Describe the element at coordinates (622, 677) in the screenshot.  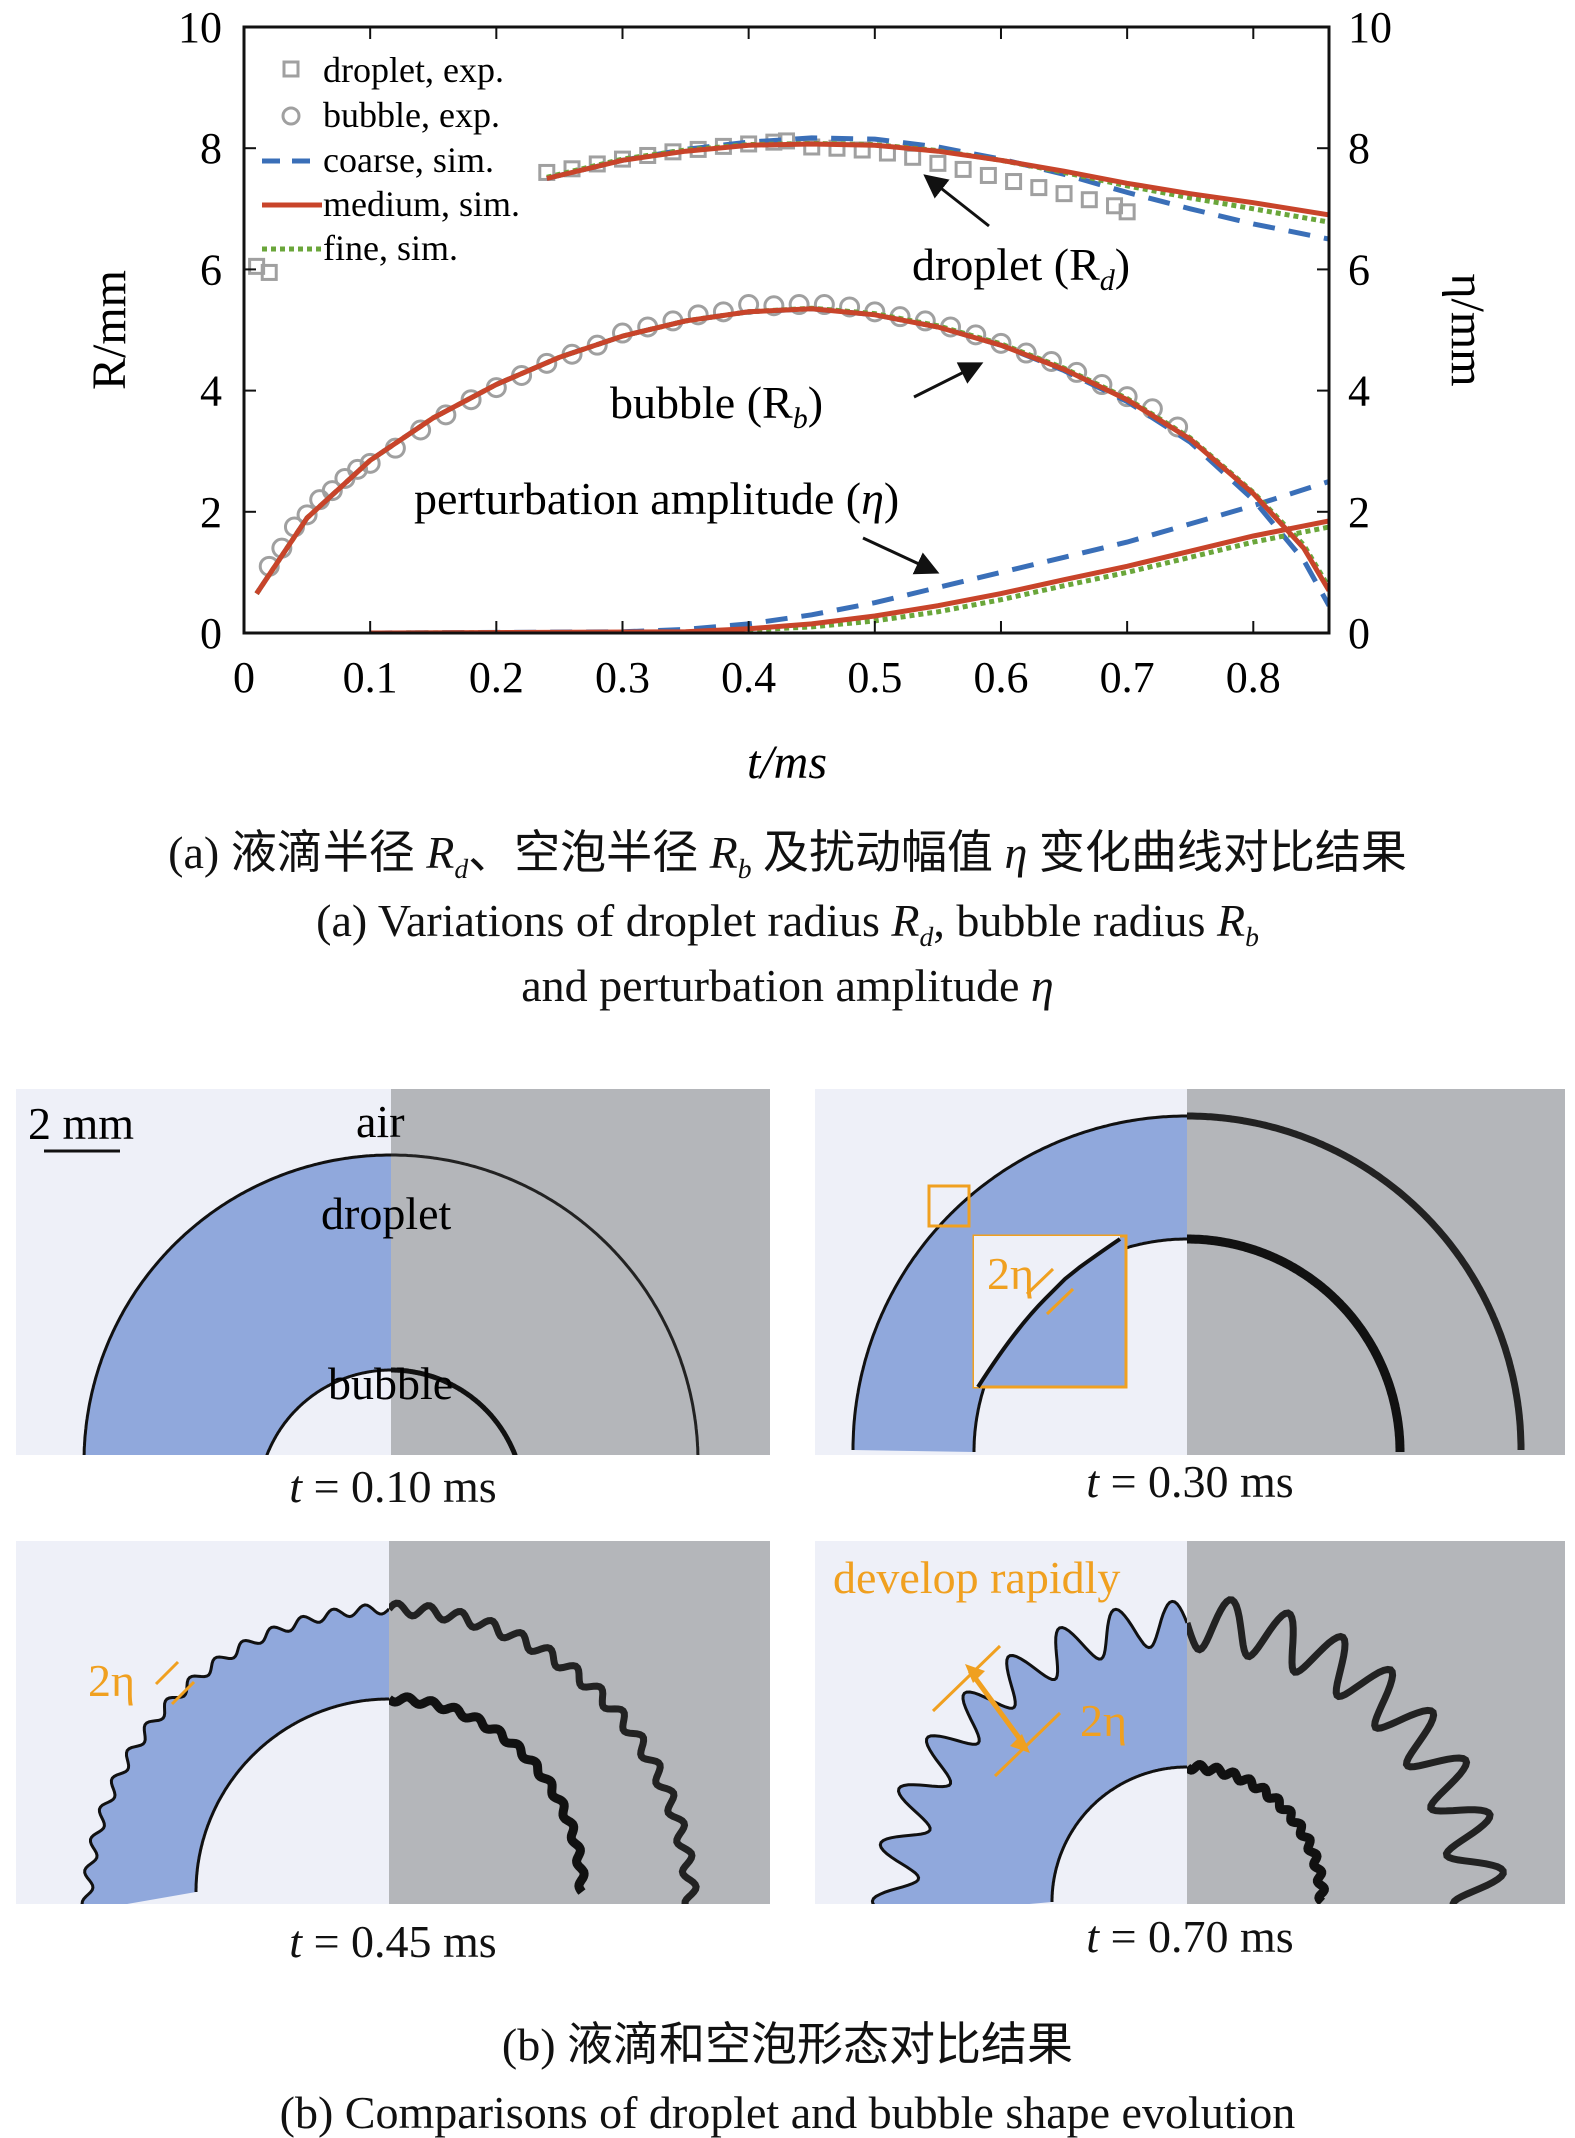
I see `x-tick-label: 0.3` at that location.